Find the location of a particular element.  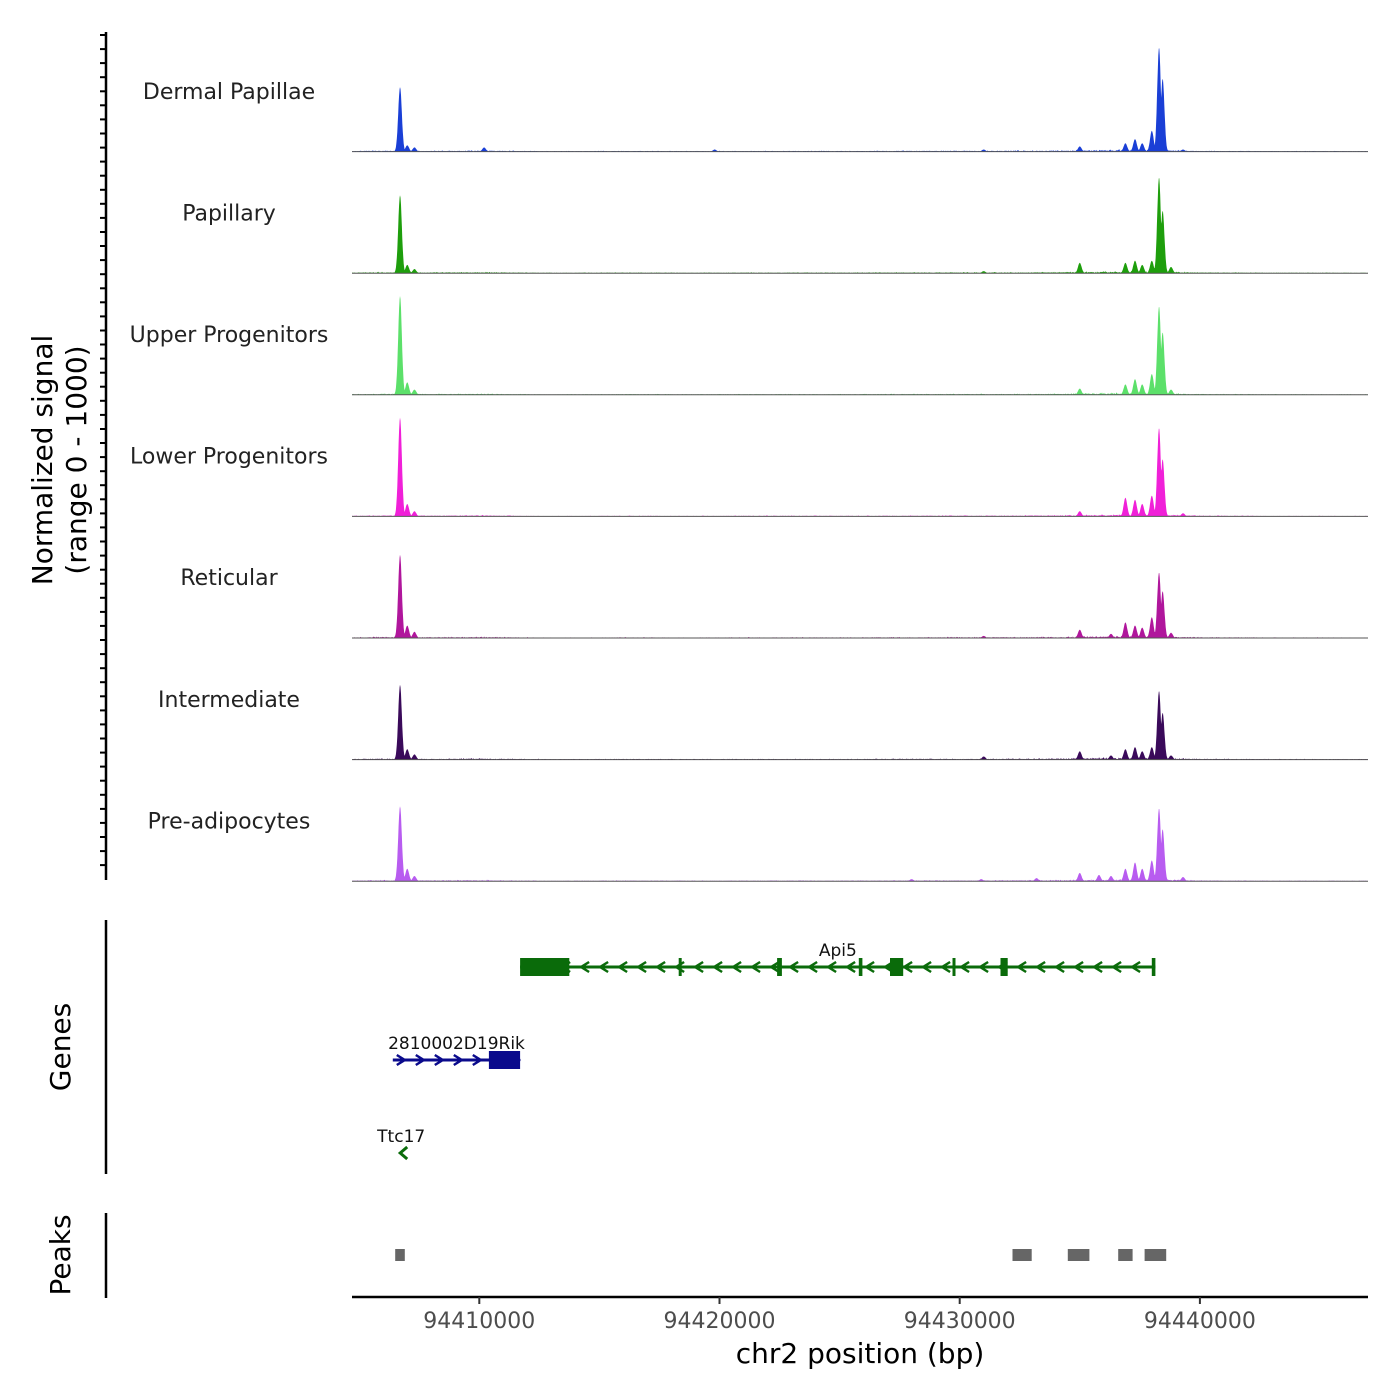

track-label: Lower Progenitors is located at coordinates (229, 457).